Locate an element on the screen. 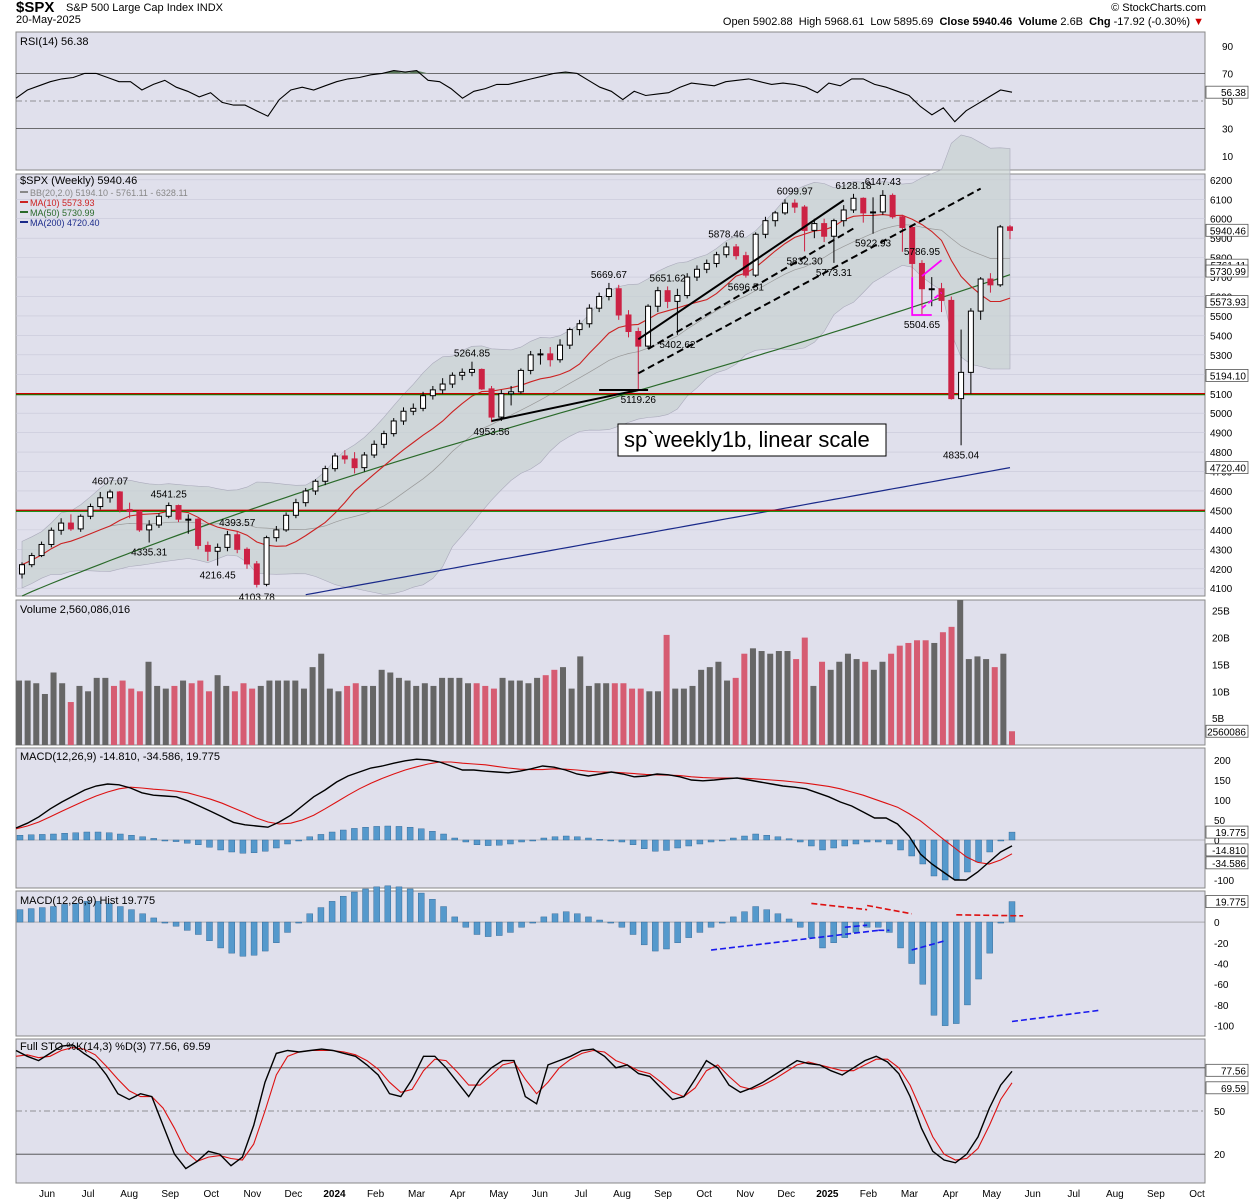 This screenshot has width=1250, height=1200. month-label-bottom: Jul is located at coordinates (88, 1194).